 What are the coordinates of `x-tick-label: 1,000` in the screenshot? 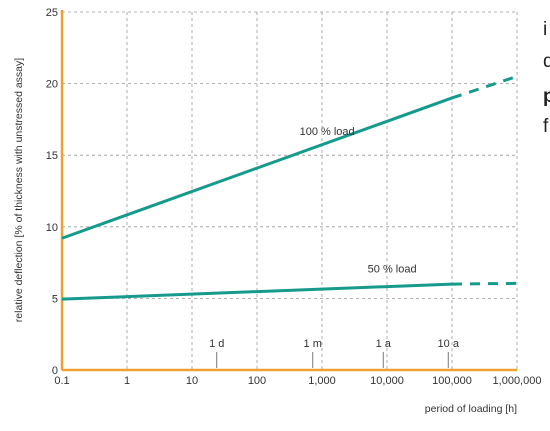 It's located at (322, 381).